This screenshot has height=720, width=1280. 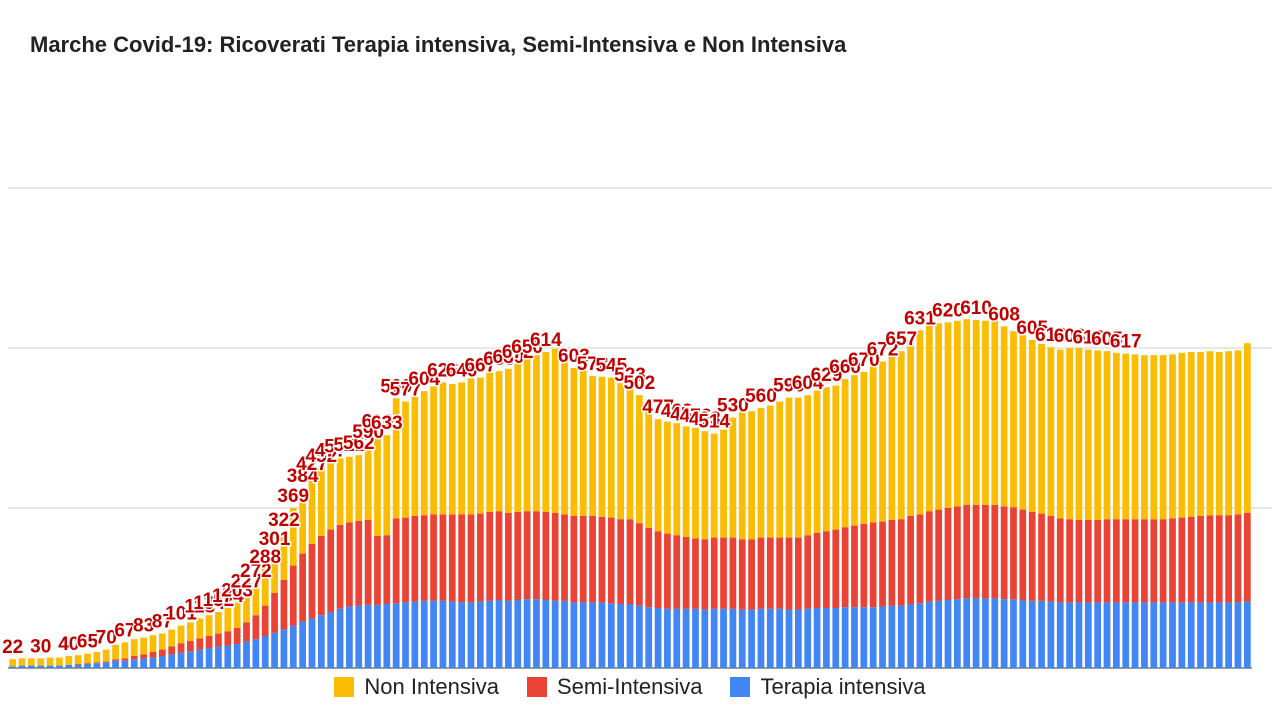 I want to click on data-label: 608, so click(x=1004, y=314).